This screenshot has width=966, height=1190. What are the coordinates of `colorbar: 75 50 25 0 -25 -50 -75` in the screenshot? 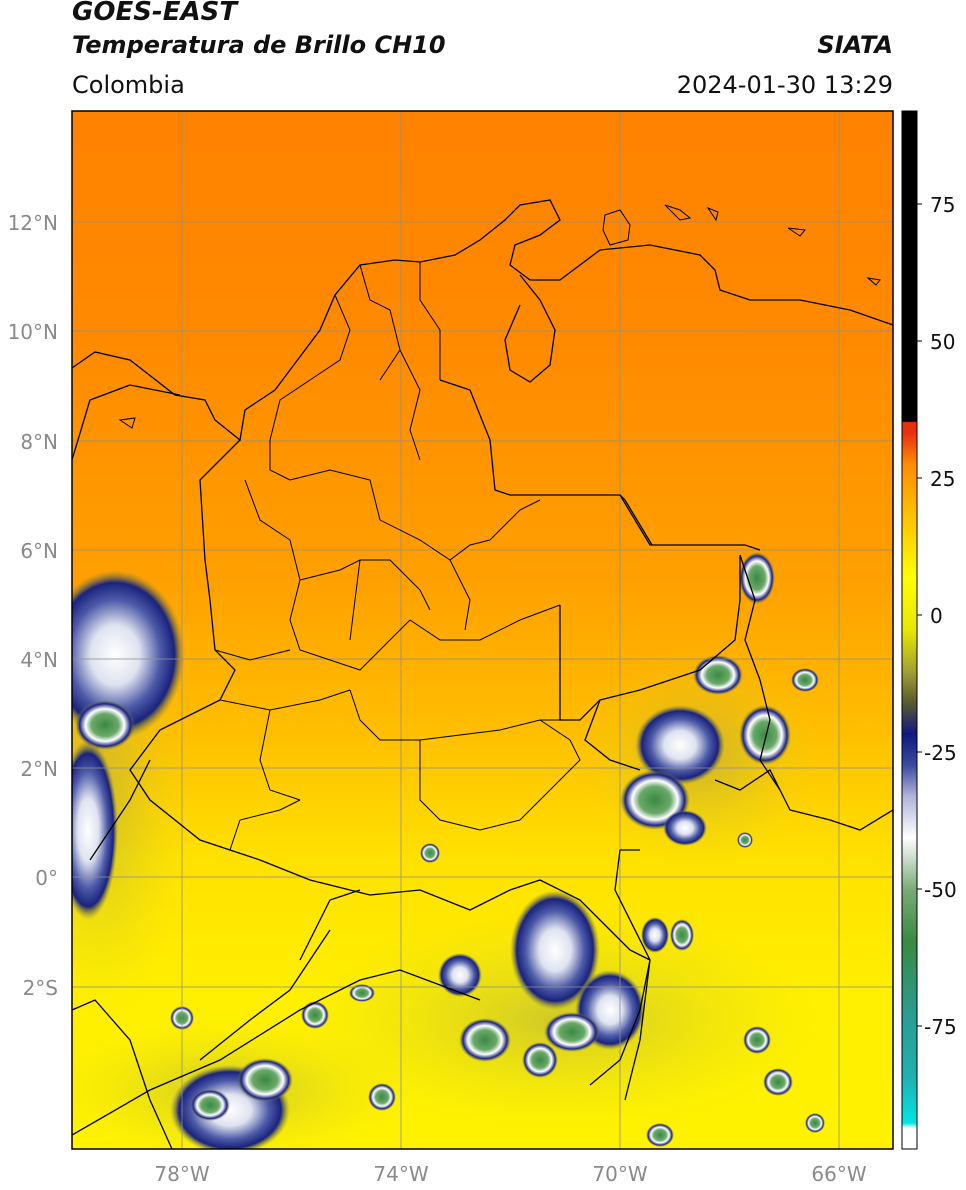 It's located at (929, 630).